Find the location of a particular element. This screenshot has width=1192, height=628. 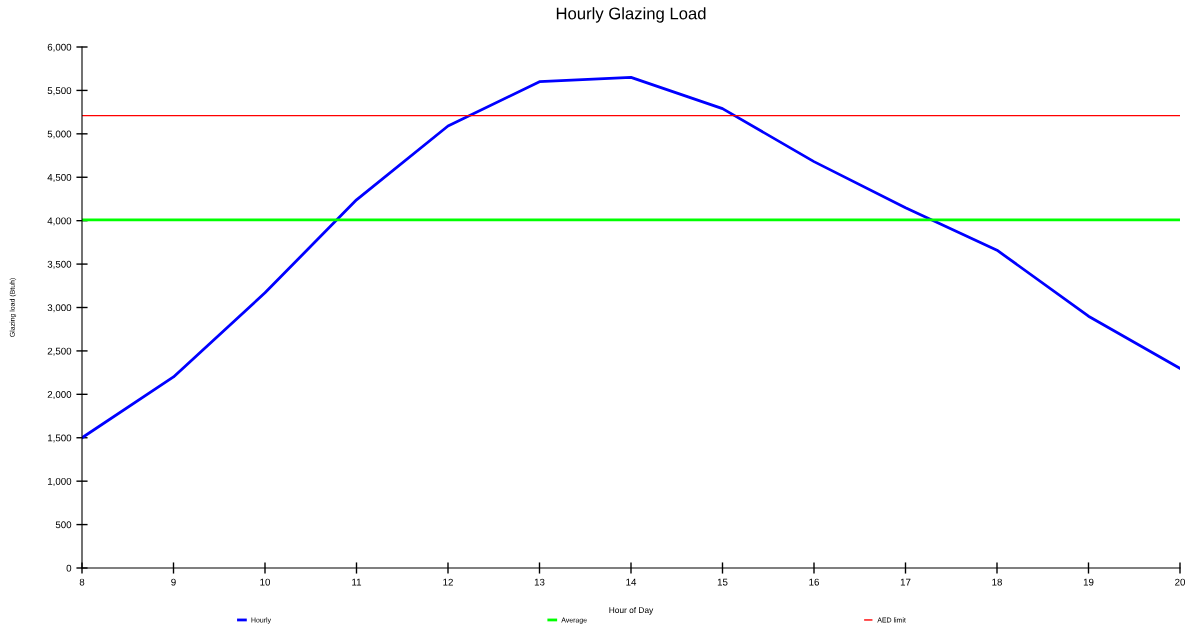

x-tick-label: 17 is located at coordinates (905, 582).